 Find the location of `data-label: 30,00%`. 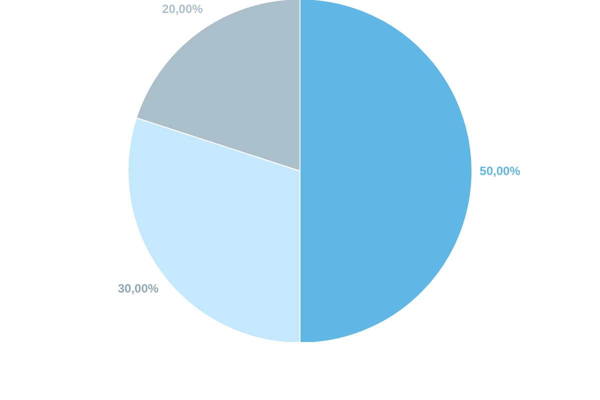

data-label: 30,00% is located at coordinates (138, 289).